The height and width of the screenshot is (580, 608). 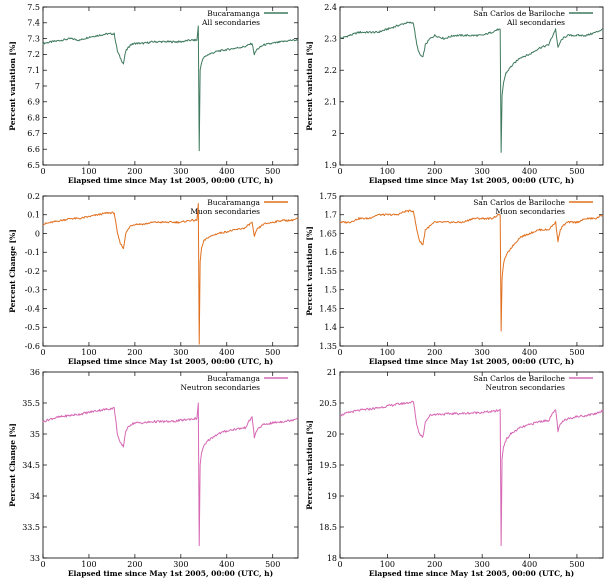 What do you see at coordinates (328, 403) in the screenshot?
I see `y-tick-label: 20.5` at bounding box center [328, 403].